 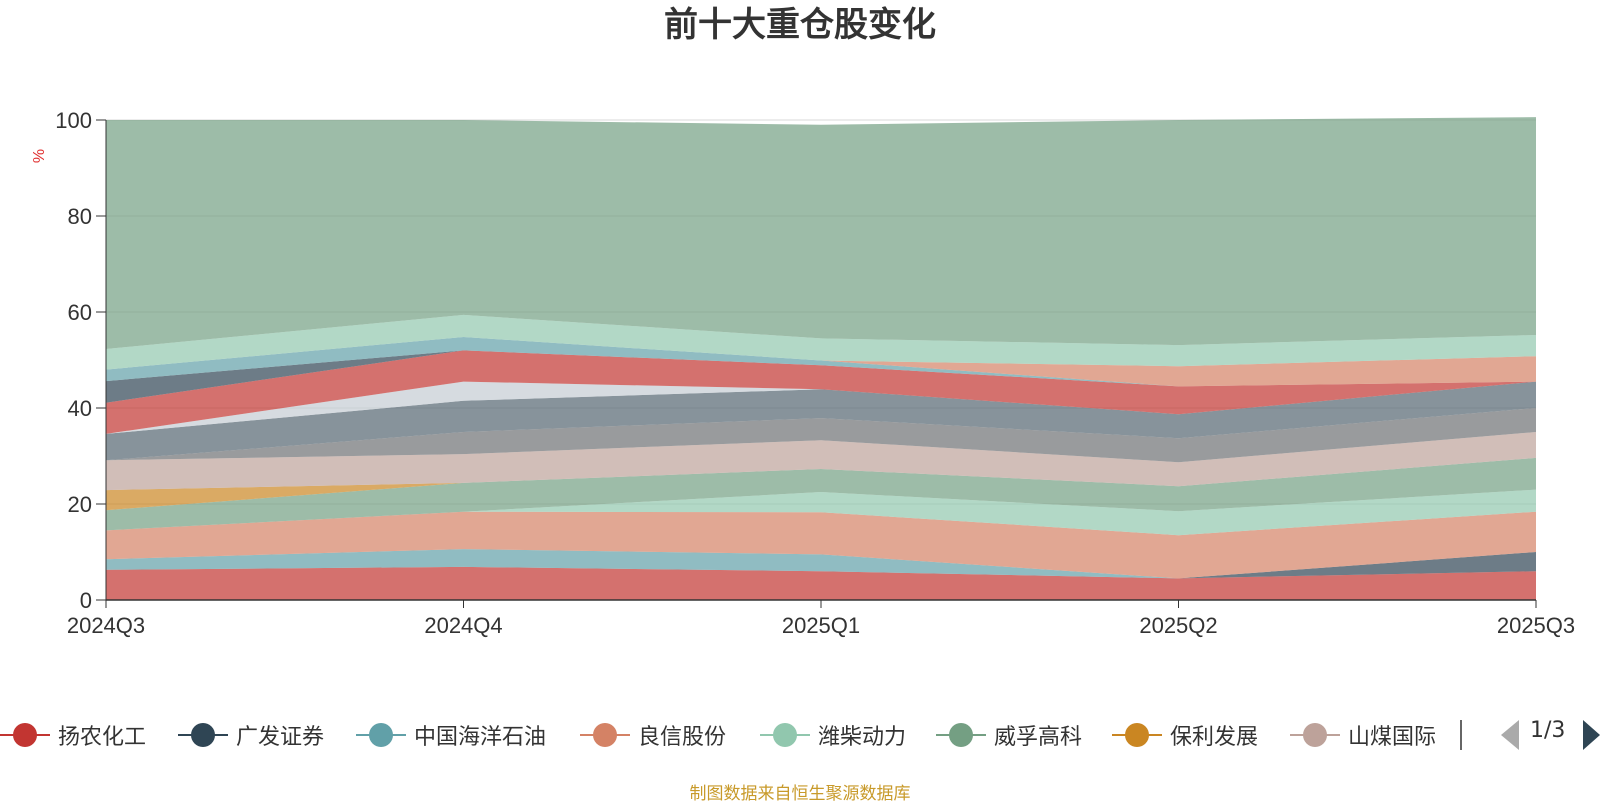 I want to click on y-tick-label: 40, so click(x=80, y=408).